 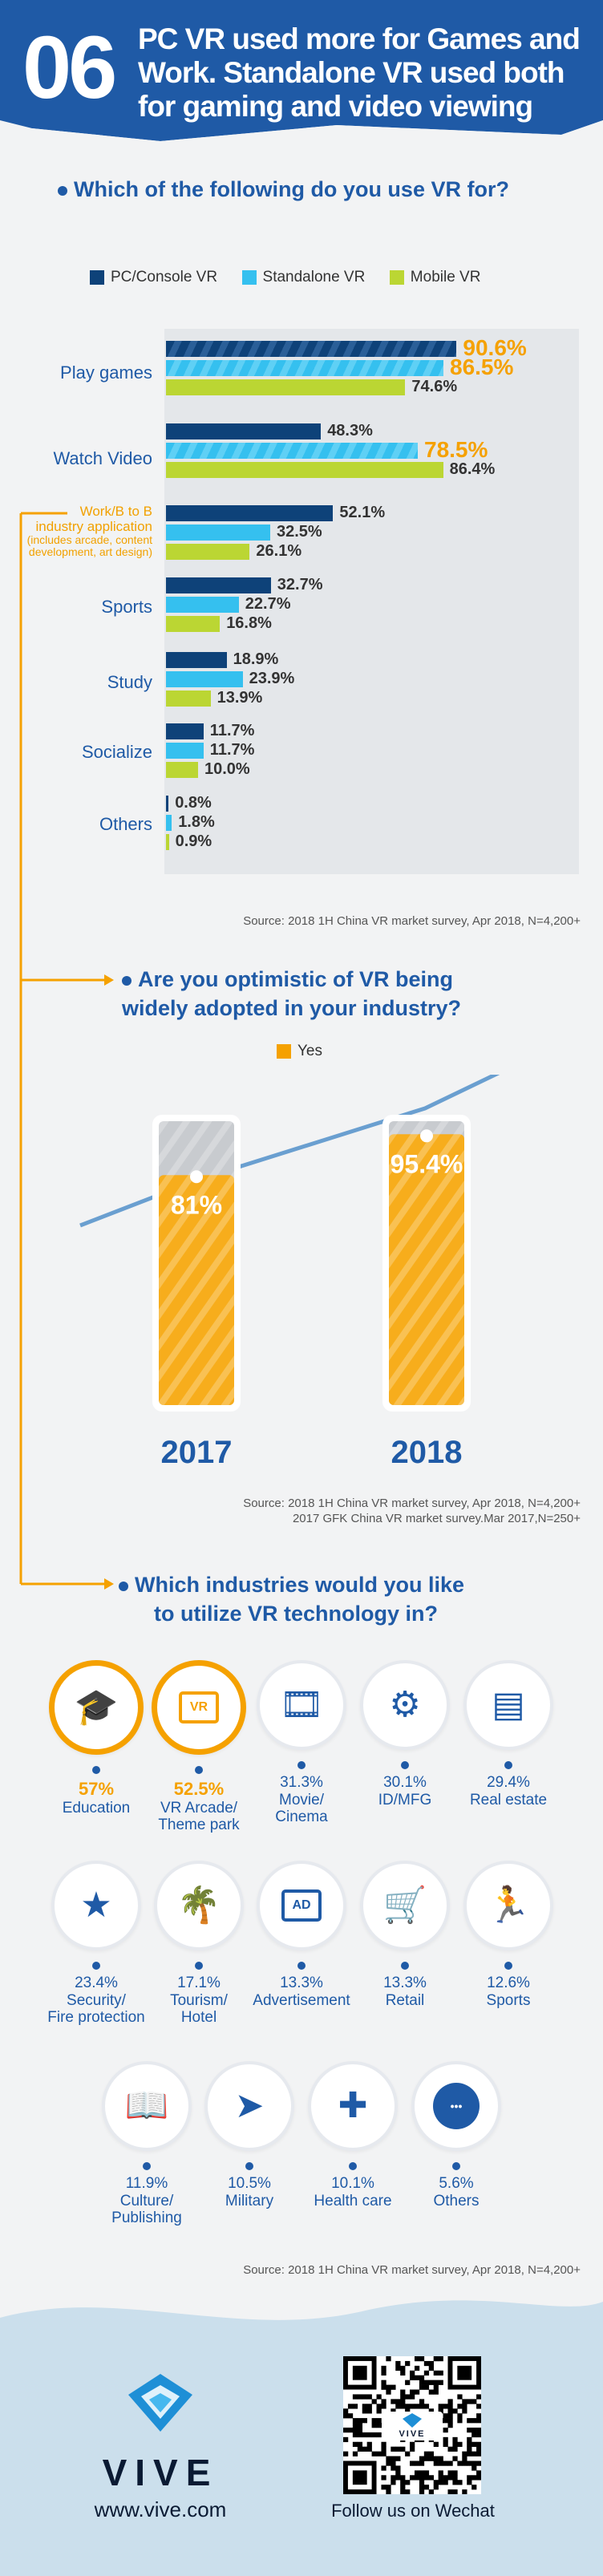 I want to click on industry-percent: 57%, so click(x=97, y=1789).